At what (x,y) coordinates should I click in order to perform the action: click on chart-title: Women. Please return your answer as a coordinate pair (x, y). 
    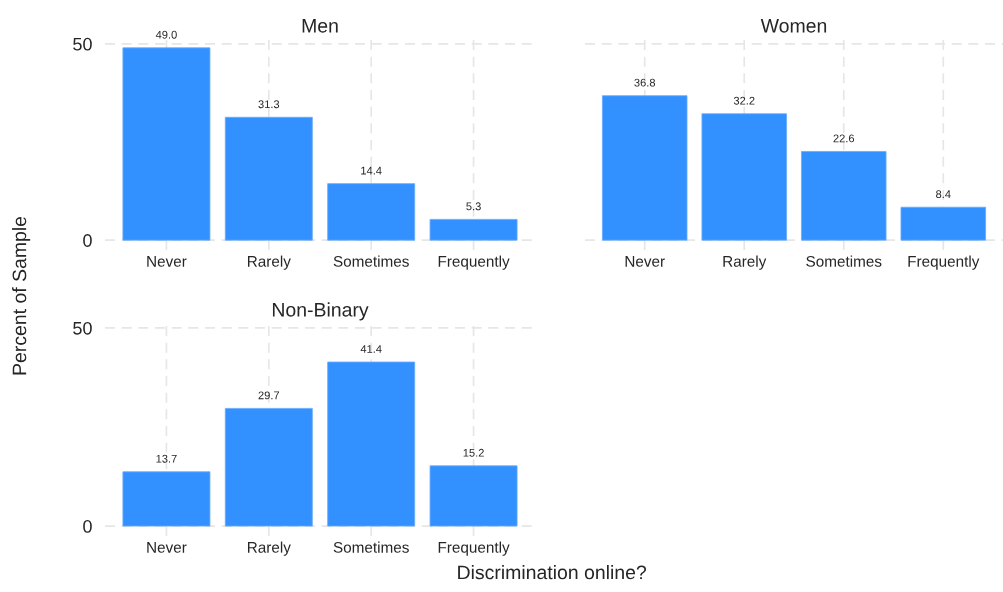
    Looking at the image, I should click on (793, 26).